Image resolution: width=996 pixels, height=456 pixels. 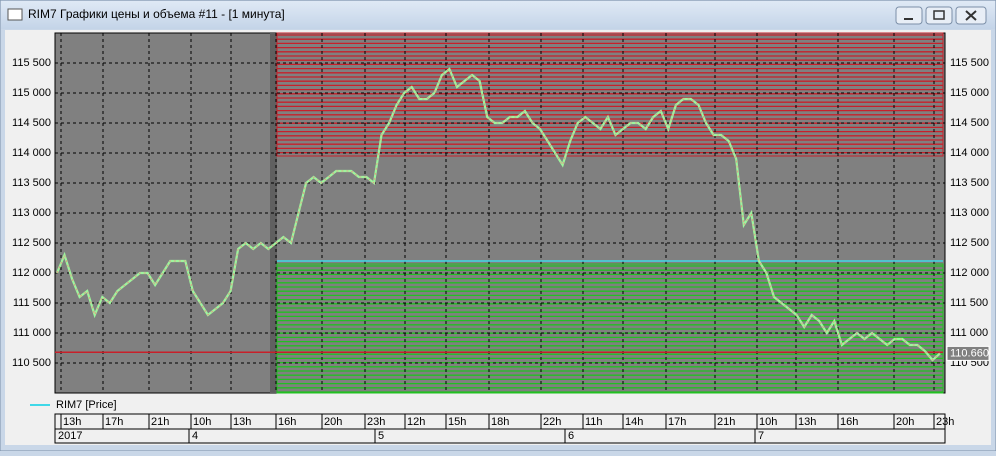 What do you see at coordinates (381, 436) in the screenshot?
I see `date-label: 5` at bounding box center [381, 436].